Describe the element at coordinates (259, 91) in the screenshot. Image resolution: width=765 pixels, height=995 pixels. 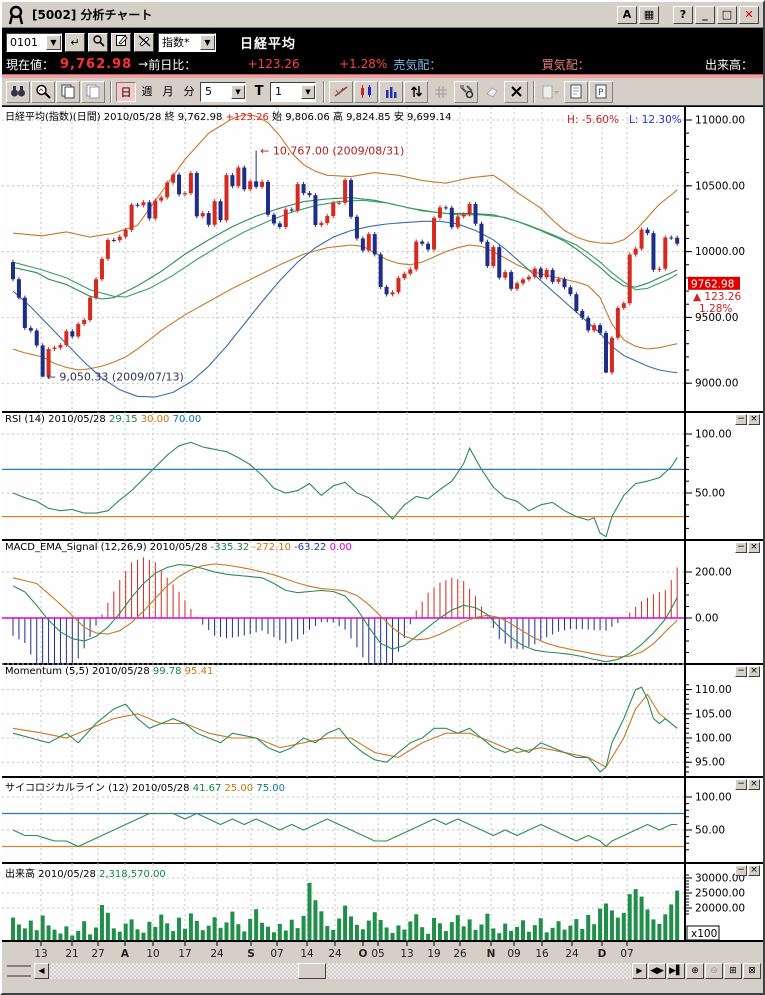
I see `tick-mode-button: T` at that location.